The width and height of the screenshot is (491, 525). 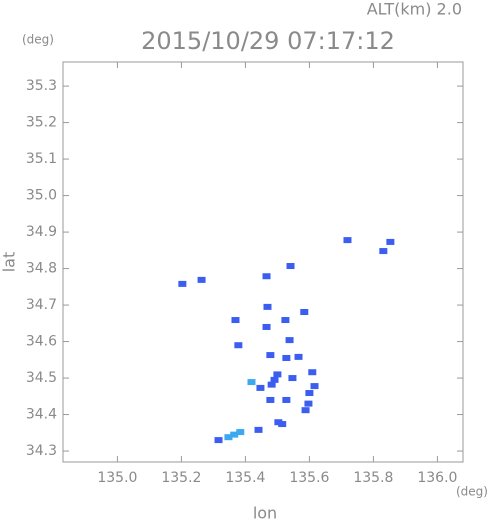 What do you see at coordinates (181, 478) in the screenshot?
I see `x-tick-label: 135.2` at bounding box center [181, 478].